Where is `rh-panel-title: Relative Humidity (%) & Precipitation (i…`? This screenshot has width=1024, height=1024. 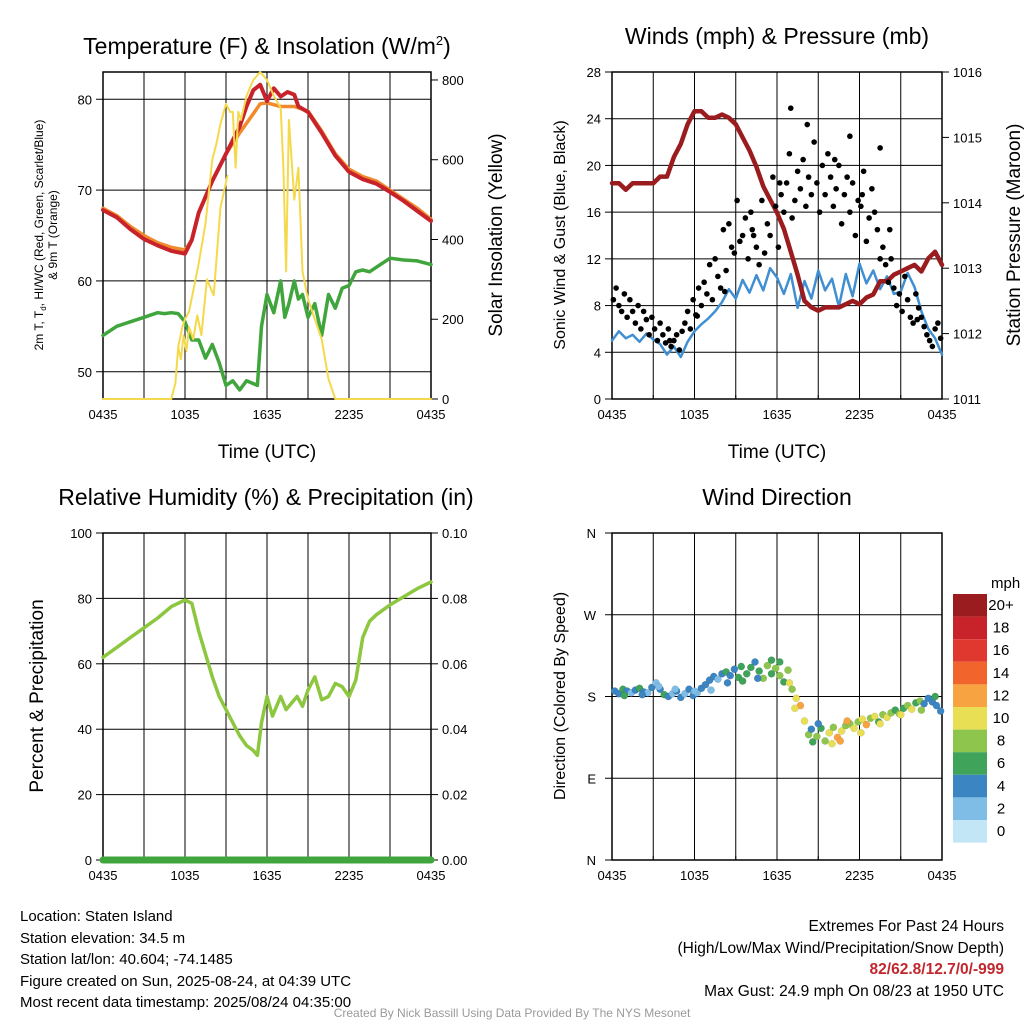
rh-panel-title: Relative Humidity (%) & Precipitation (i… is located at coordinates (265, 497).